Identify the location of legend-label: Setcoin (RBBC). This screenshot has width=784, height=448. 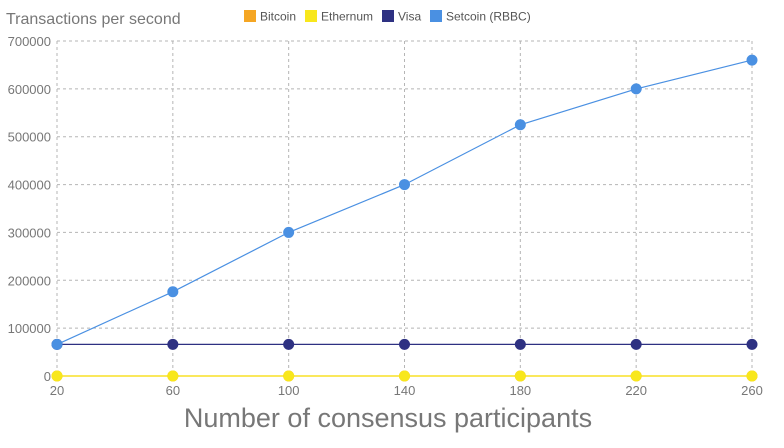
(488, 17).